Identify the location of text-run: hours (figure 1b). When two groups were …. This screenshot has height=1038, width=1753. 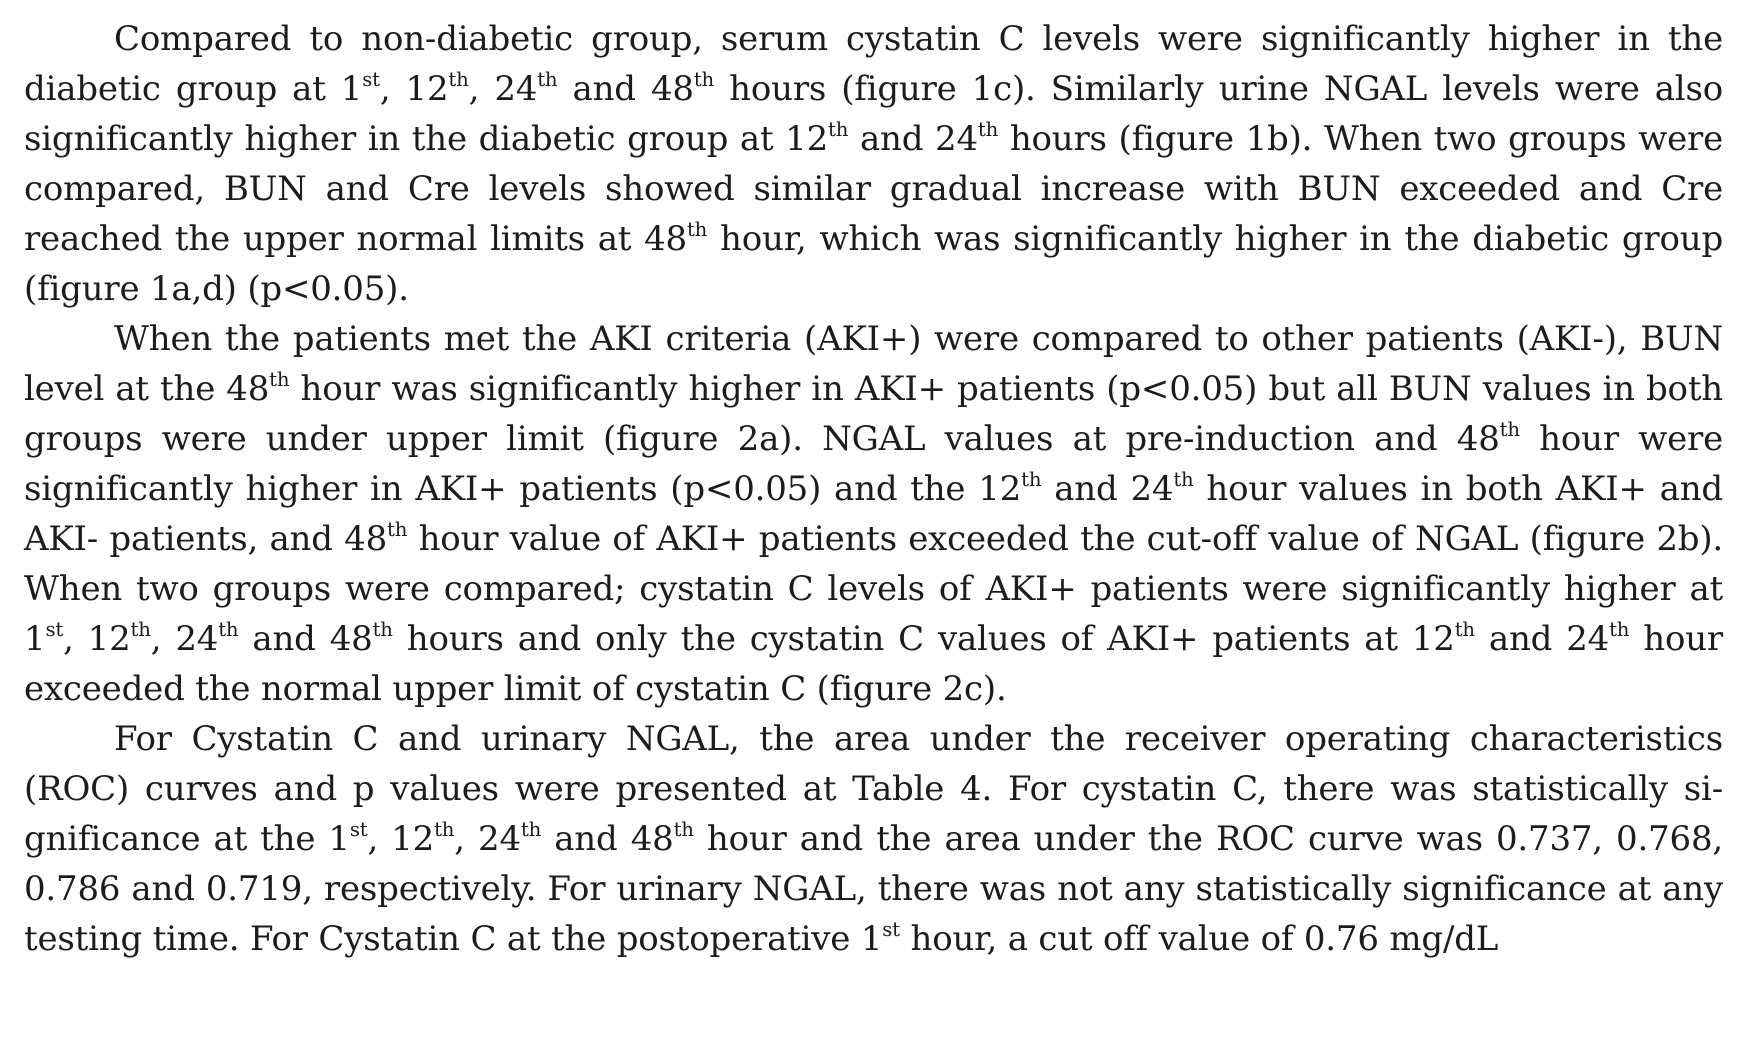
(873, 189).